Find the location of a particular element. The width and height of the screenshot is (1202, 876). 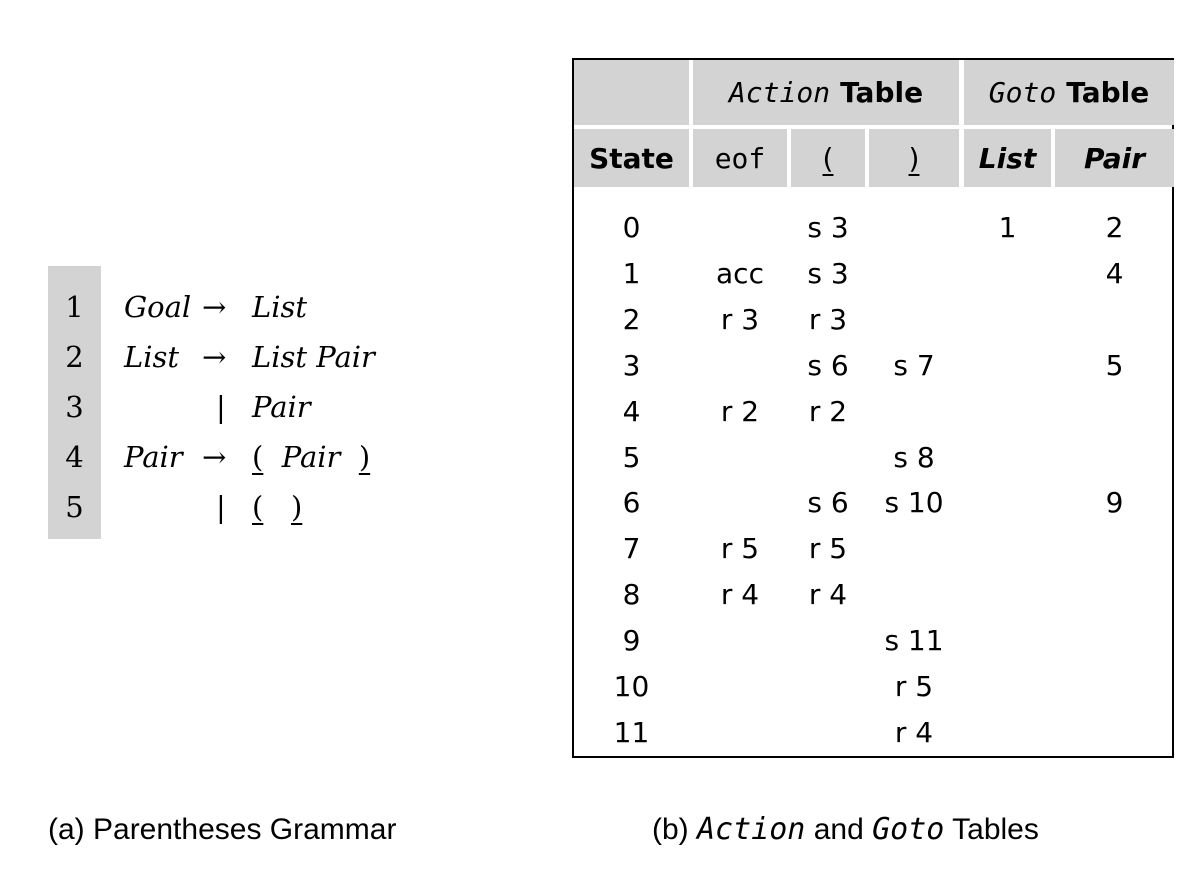

rparen-cell: r 5 is located at coordinates (914, 686).